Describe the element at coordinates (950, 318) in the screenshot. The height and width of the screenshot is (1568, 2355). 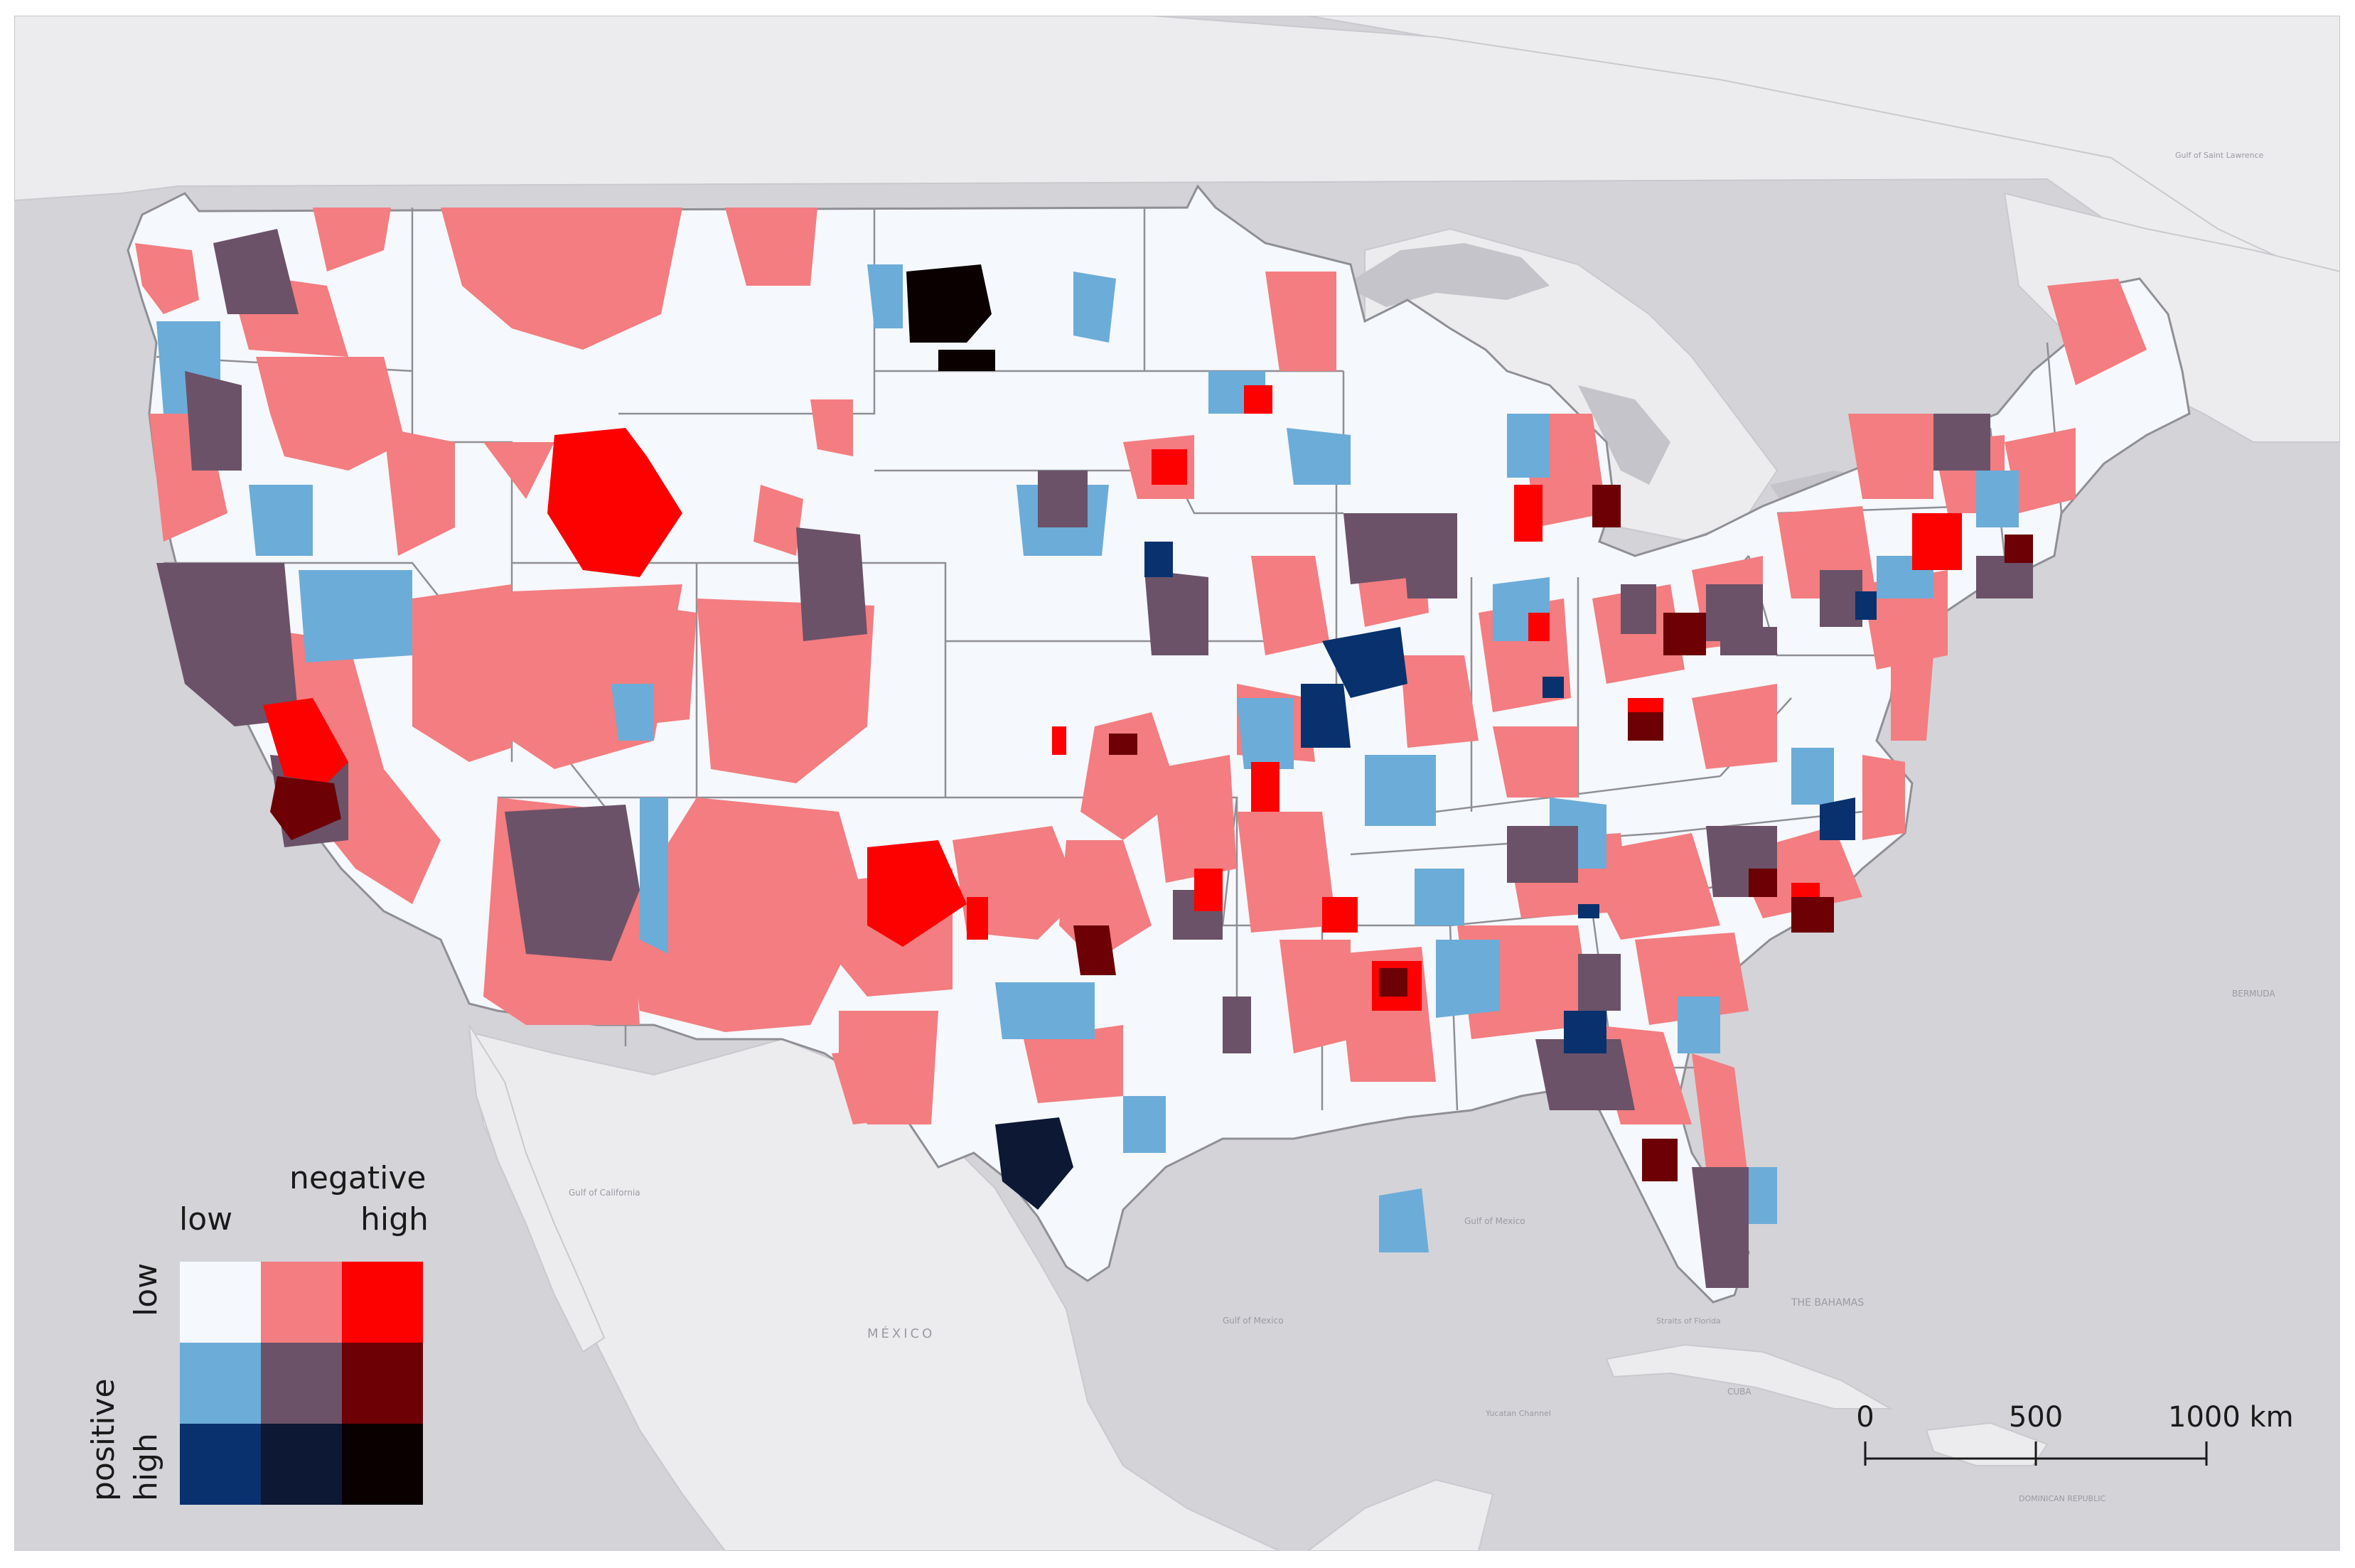
I see `class-high-pos-high-neg` at that location.